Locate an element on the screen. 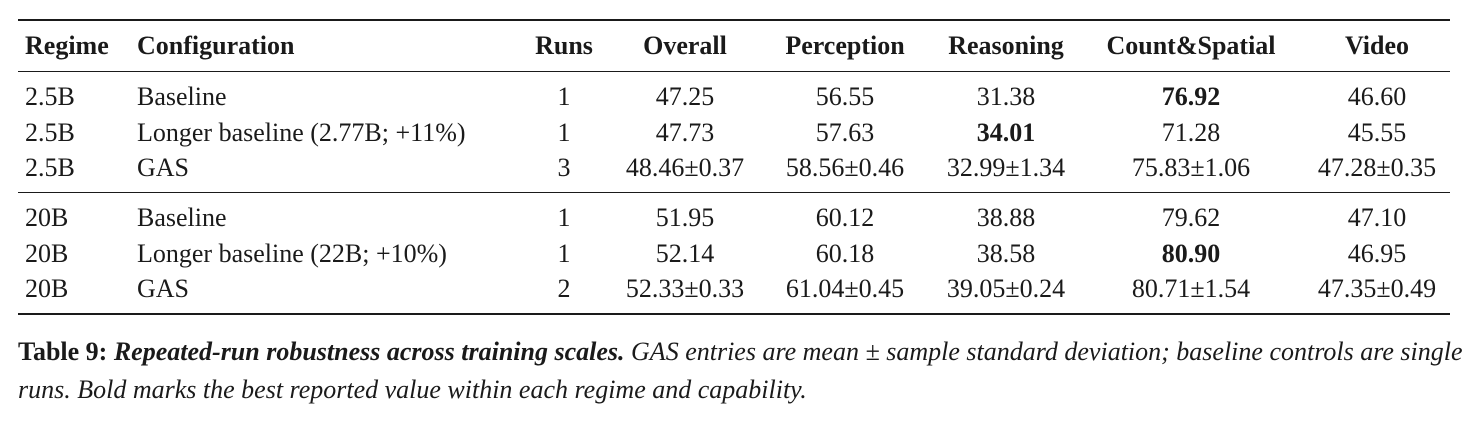  table-cell: 47.35±0.49 is located at coordinates (1377, 288).